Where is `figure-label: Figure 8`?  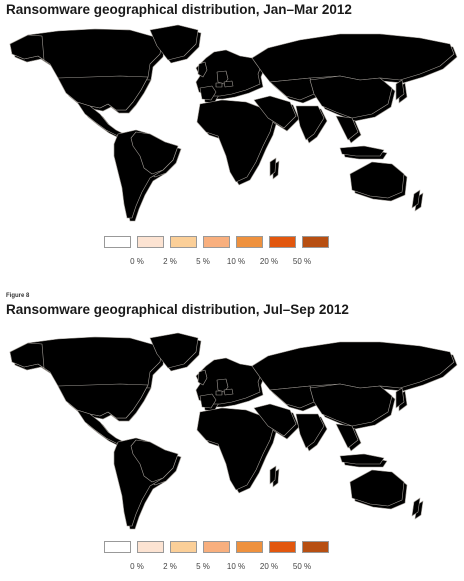 figure-label: Figure 8 is located at coordinates (17, 296).